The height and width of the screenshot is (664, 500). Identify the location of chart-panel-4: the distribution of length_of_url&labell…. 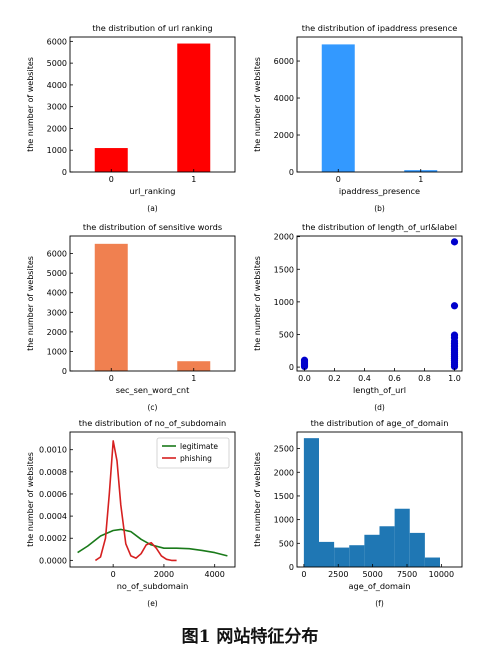
(358, 317).